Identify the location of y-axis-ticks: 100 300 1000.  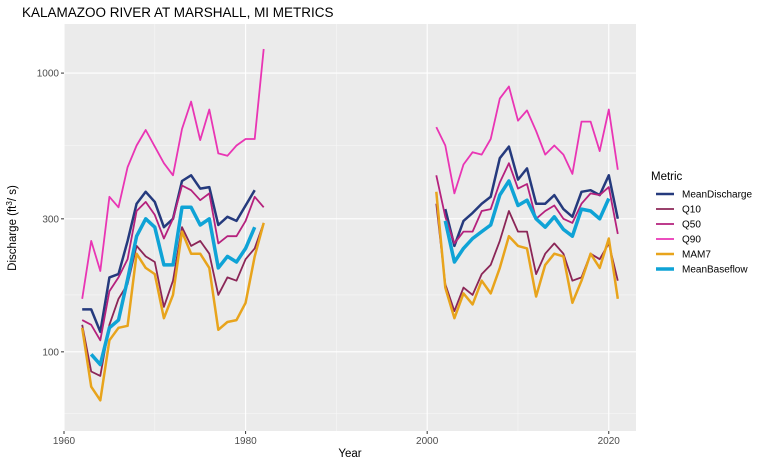
(50, 213).